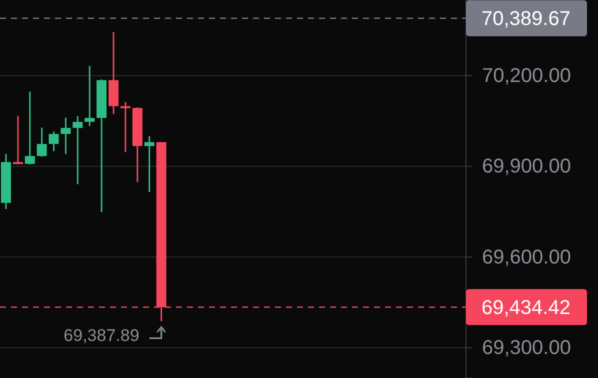  Describe the element at coordinates (526, 257) in the screenshot. I see `y-tick-label: 69,600.00` at that location.